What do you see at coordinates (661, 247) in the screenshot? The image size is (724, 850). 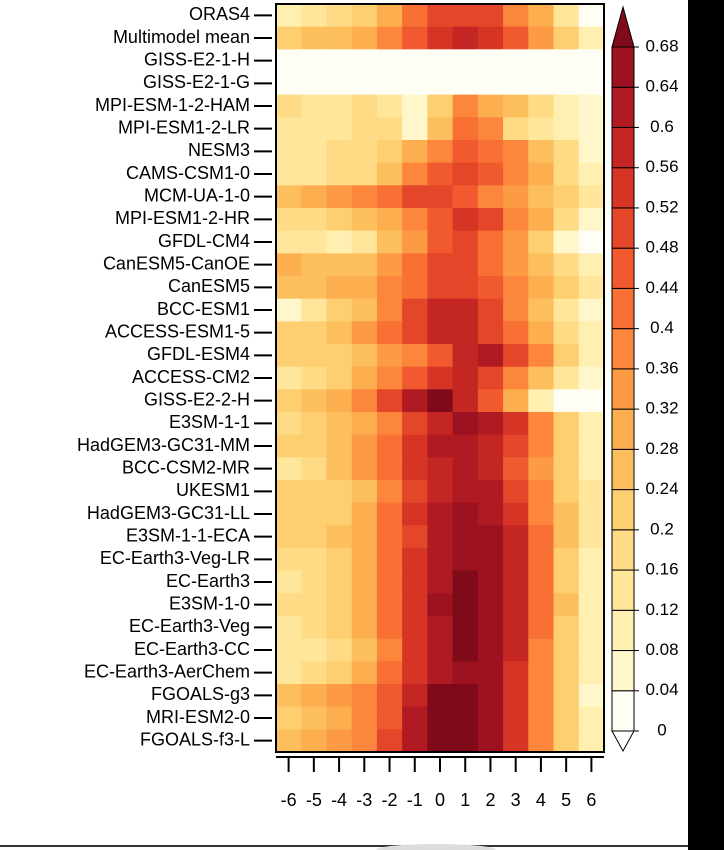 I see `colorbar-label: 0.48` at bounding box center [661, 247].